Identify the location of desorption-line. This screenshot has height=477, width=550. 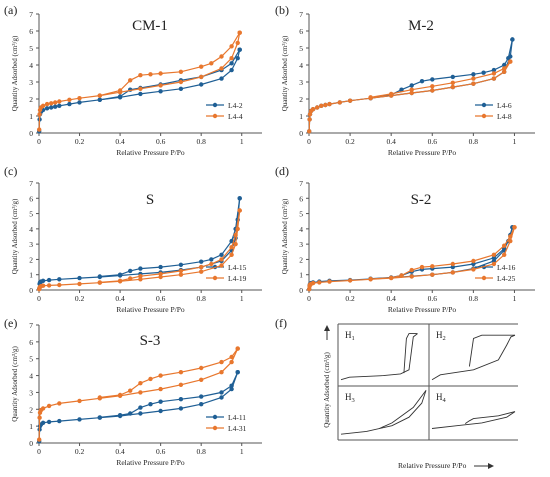
(170, 64).